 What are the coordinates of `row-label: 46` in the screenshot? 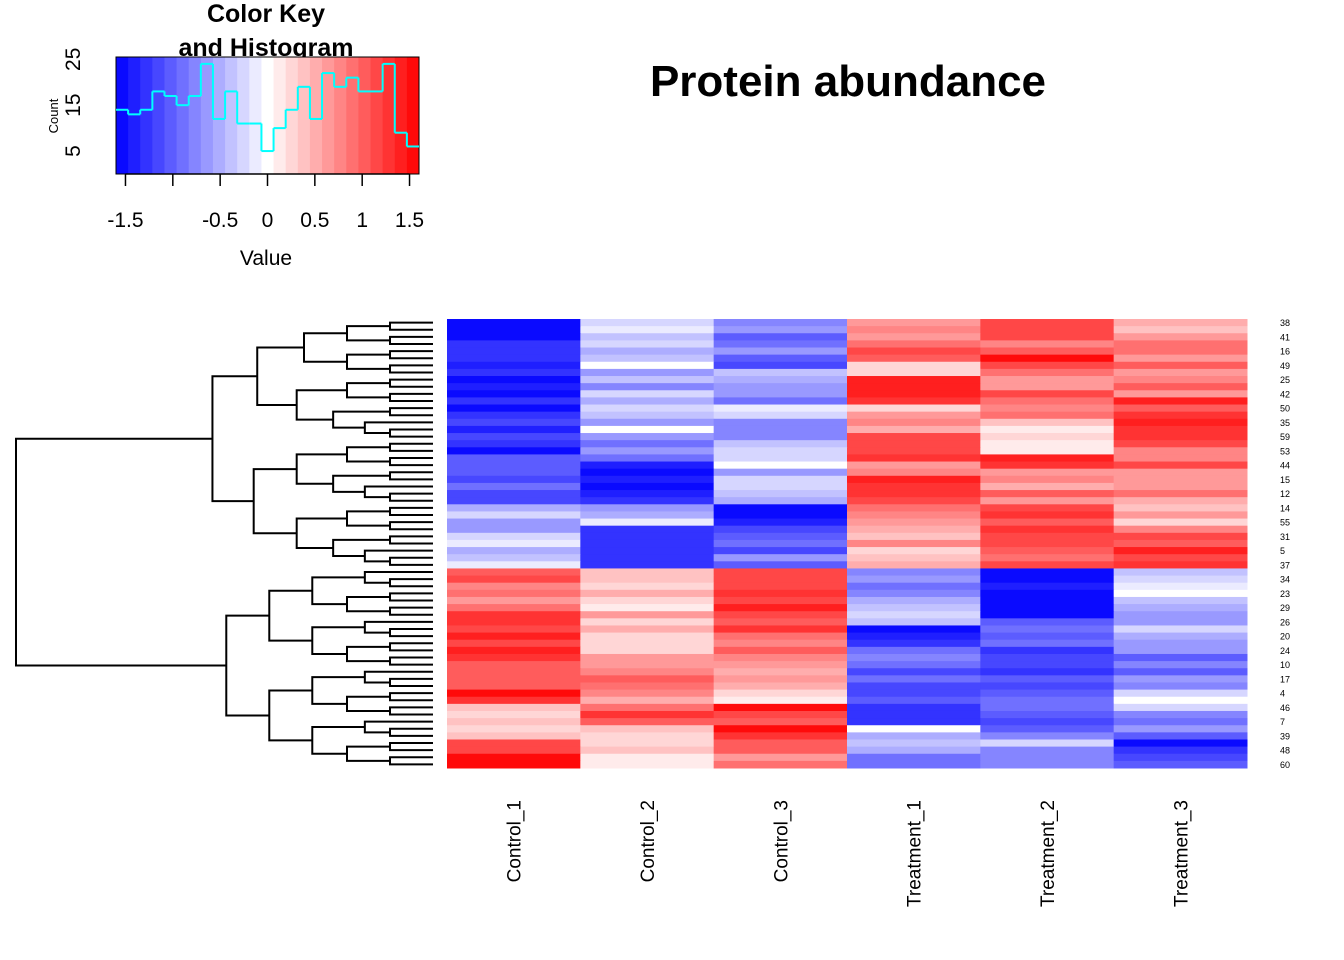 It's located at (1285, 708).